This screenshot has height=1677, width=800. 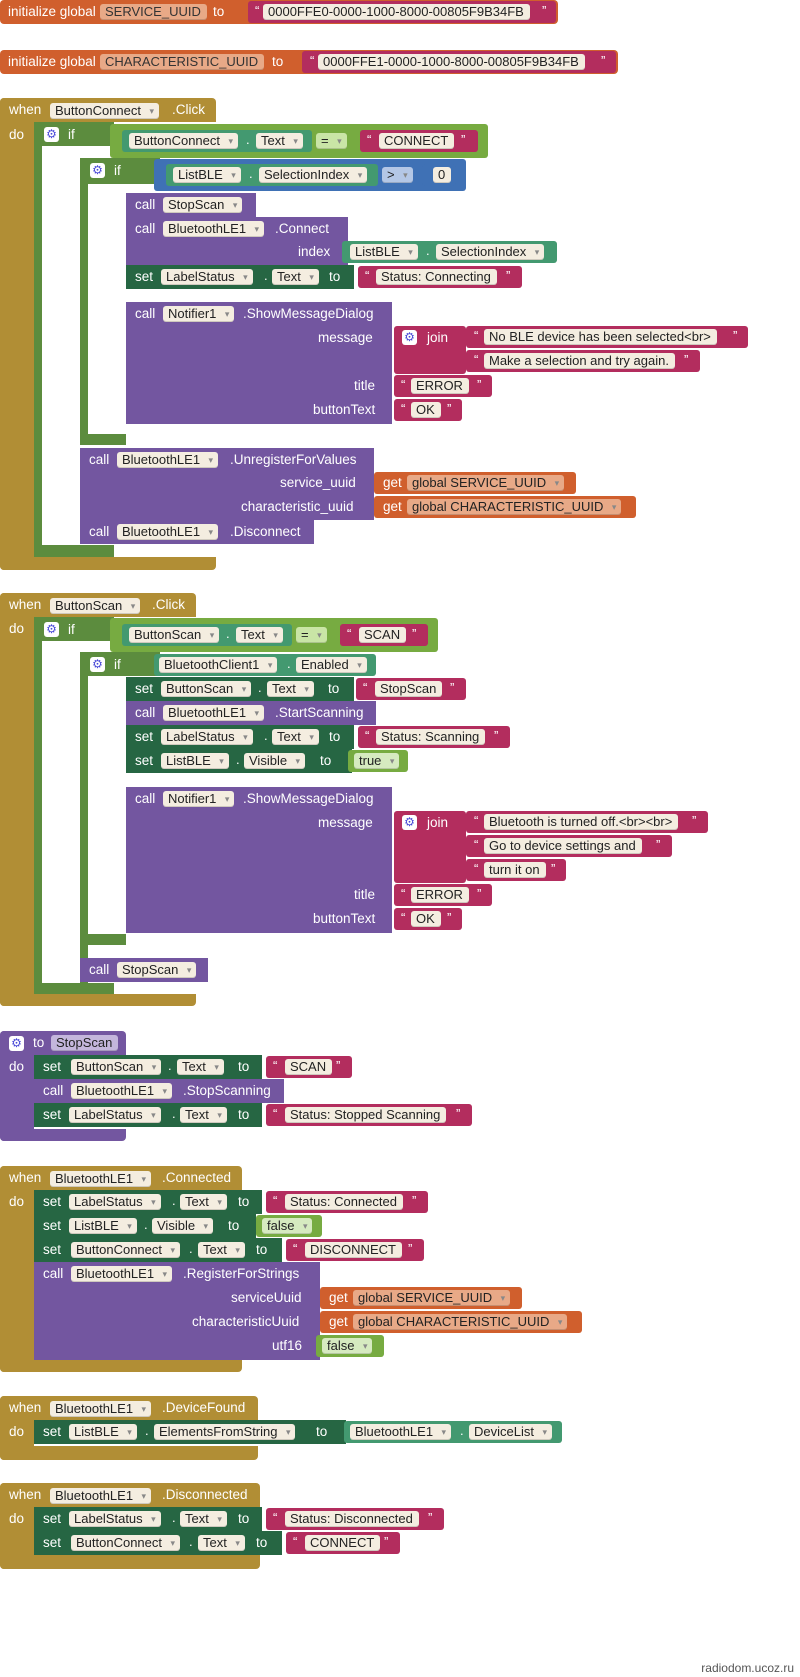 What do you see at coordinates (153, 12) in the screenshot?
I see `global-name-service-uuid: SERVICE_UUID` at bounding box center [153, 12].